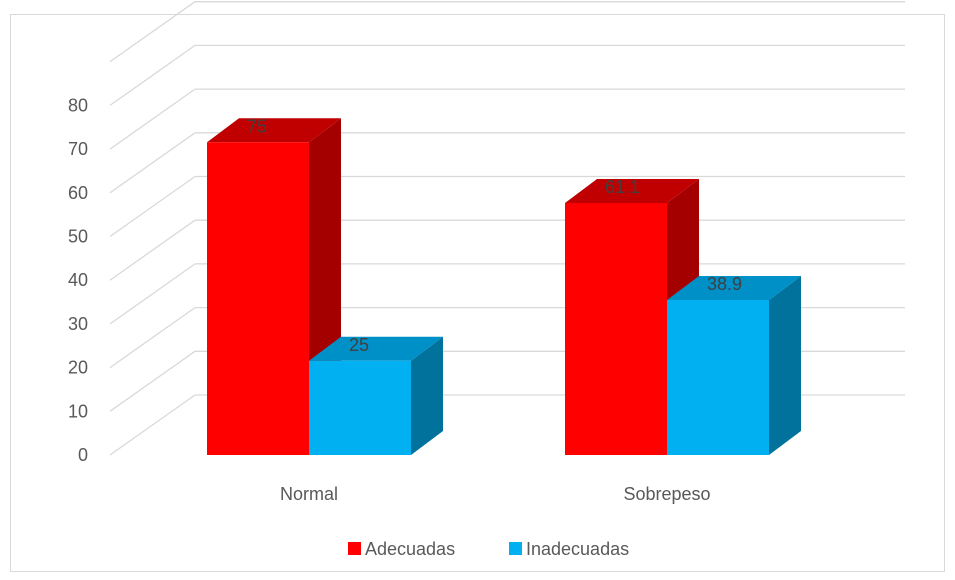 This screenshot has width=955, height=580. Describe the element at coordinates (83, 455) in the screenshot. I see `y-tick-label: 0` at that location.